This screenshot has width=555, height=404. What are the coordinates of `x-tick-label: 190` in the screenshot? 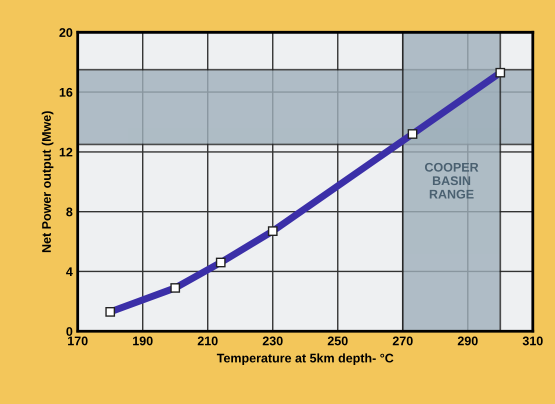 It's located at (143, 341).